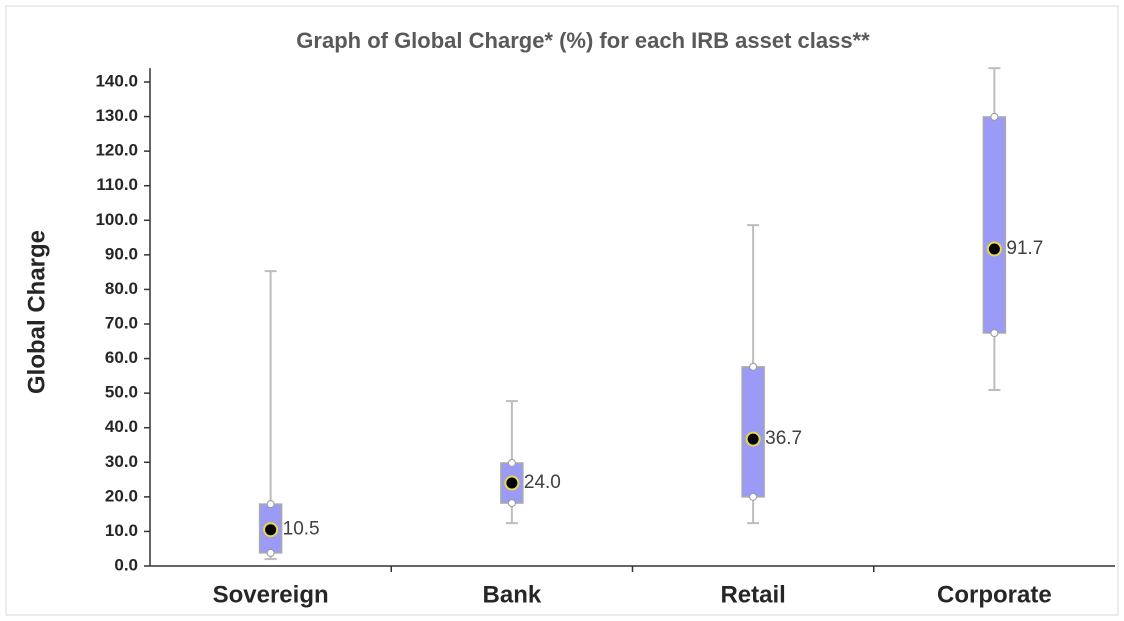  What do you see at coordinates (116, 80) in the screenshot?
I see `y-tick-label: 140.0` at bounding box center [116, 80].